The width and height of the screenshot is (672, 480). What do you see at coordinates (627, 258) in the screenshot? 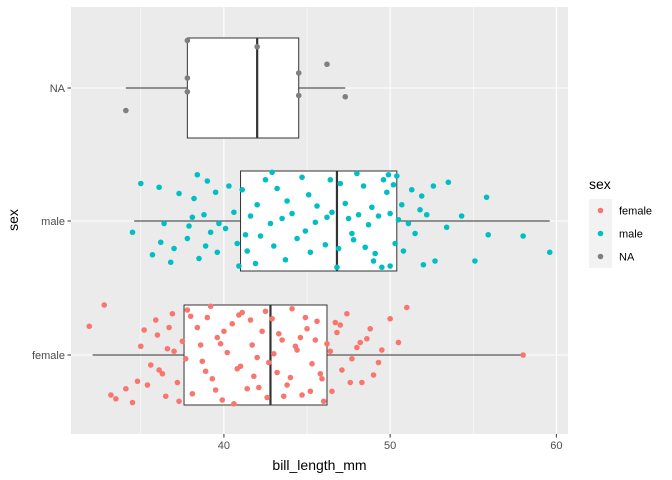
I see `legend-label-NA: NA` at bounding box center [627, 258].